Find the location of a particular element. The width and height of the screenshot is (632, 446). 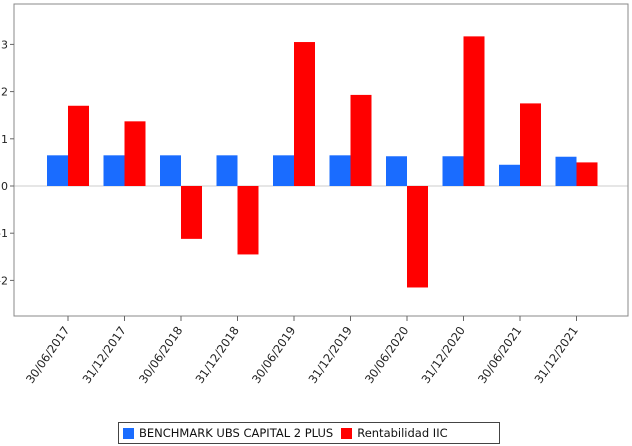

y-tick-label: 1 is located at coordinates (4, 139).